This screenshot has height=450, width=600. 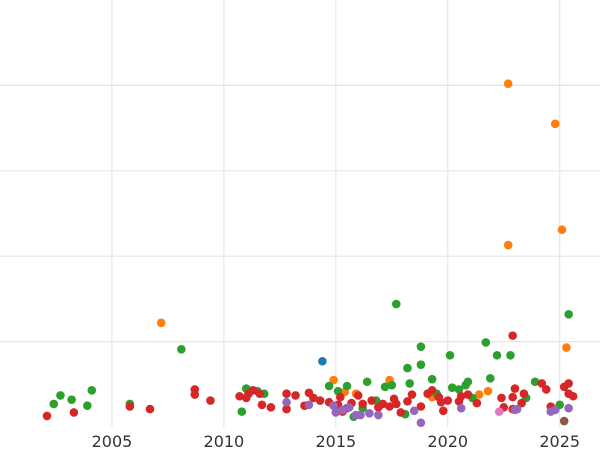 What do you see at coordinates (322, 361) in the screenshot?
I see `data-point-blue` at bounding box center [322, 361].